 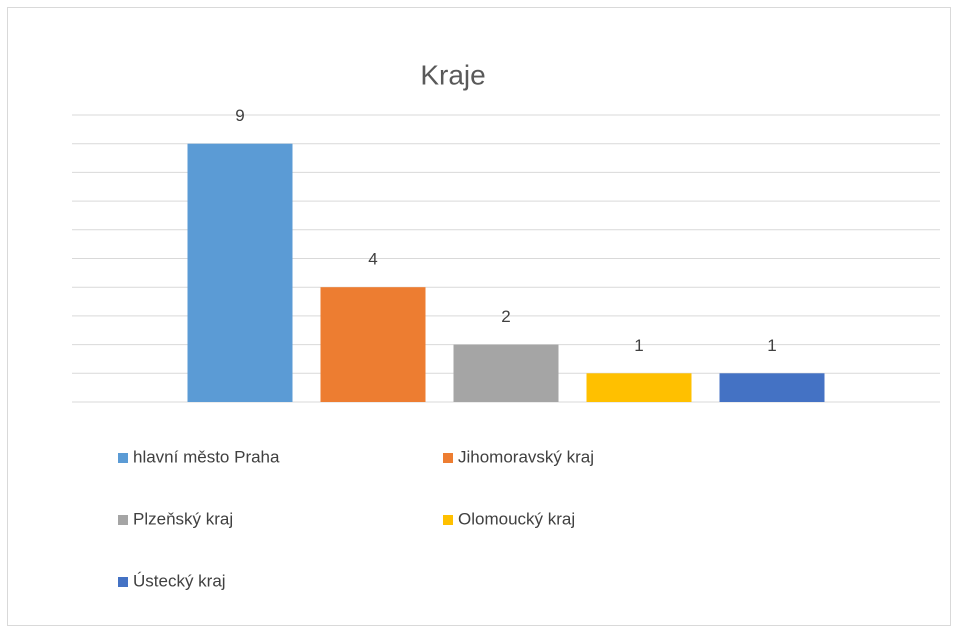 What do you see at coordinates (505, 316) in the screenshot?
I see `data-label: 2` at bounding box center [505, 316].